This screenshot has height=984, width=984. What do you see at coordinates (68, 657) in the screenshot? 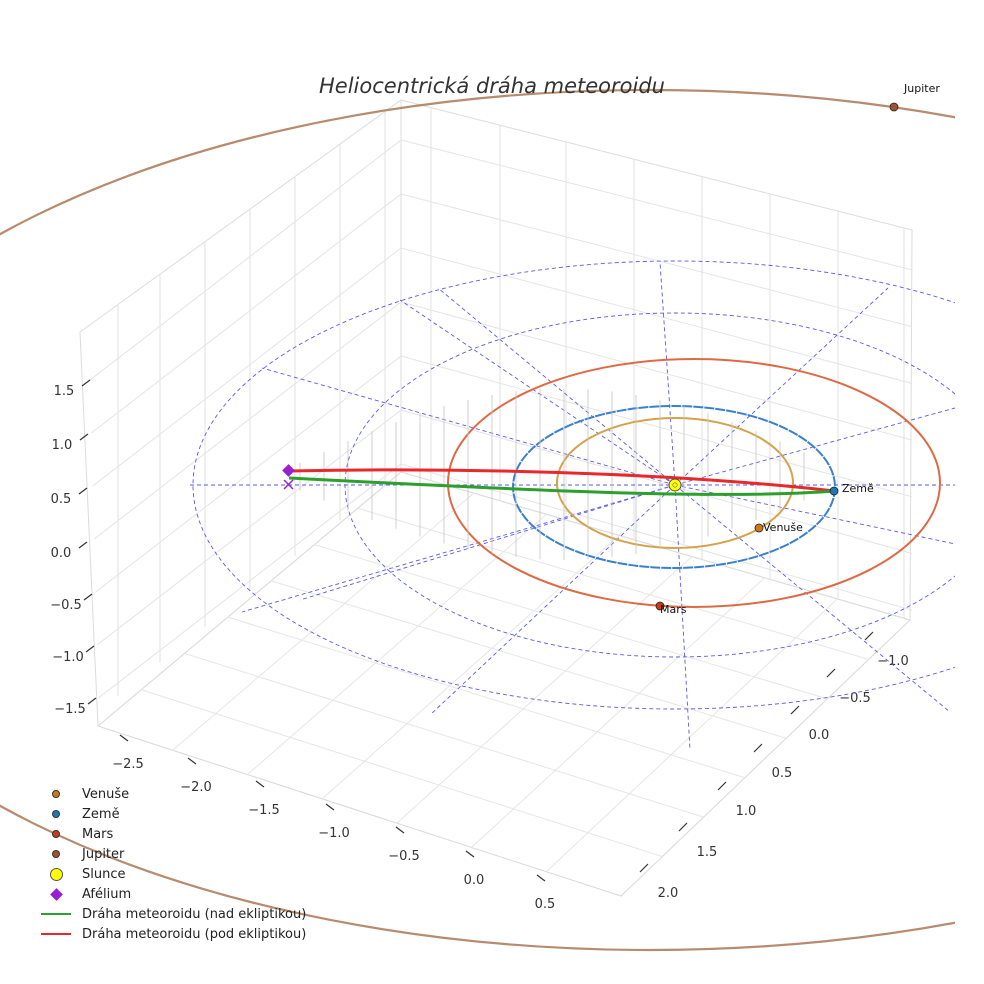
I see `z-tick-label: −1.0` at bounding box center [68, 657].